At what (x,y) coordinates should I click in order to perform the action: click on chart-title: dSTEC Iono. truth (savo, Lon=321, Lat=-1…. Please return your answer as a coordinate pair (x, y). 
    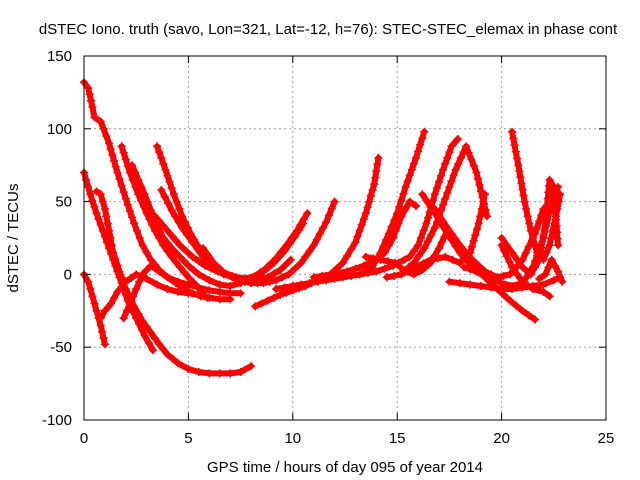
    Looking at the image, I should click on (328, 29).